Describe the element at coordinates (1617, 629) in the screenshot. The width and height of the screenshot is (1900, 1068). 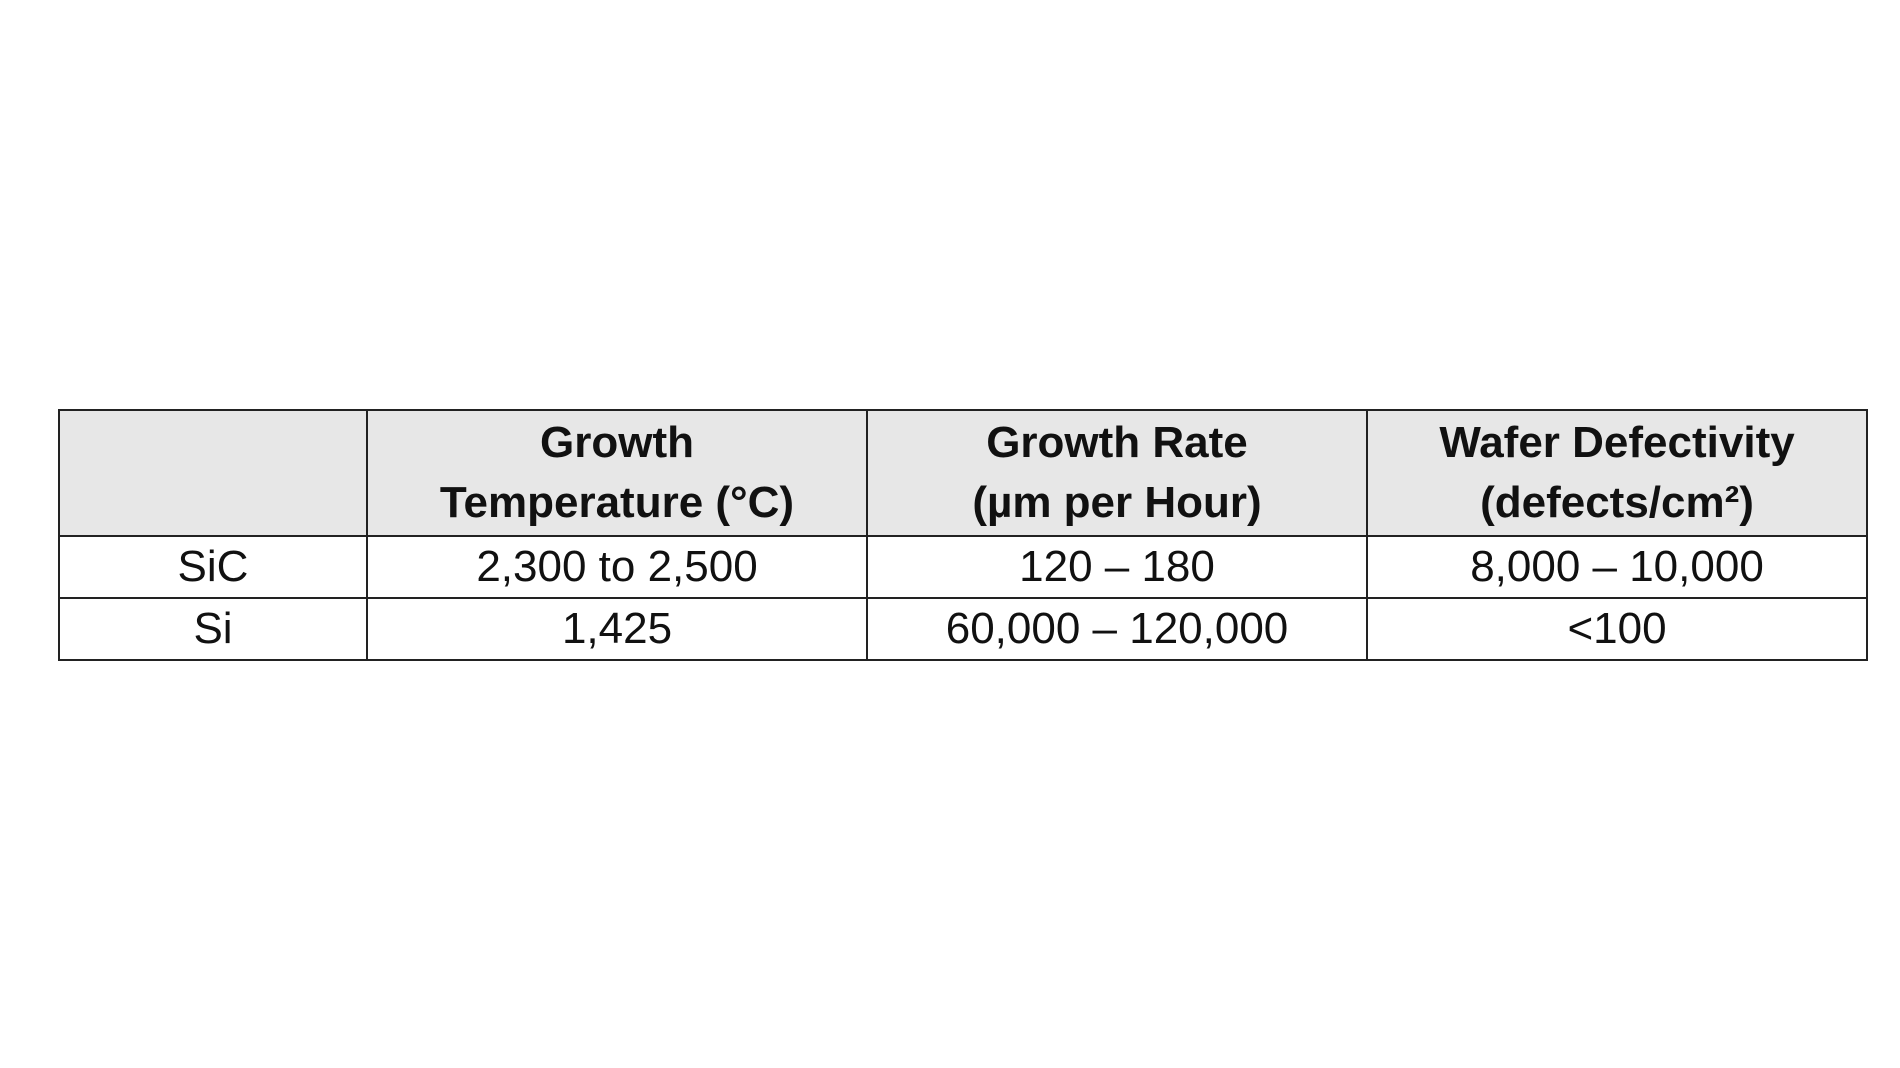
I see `defectivity-cell: <100` at that location.